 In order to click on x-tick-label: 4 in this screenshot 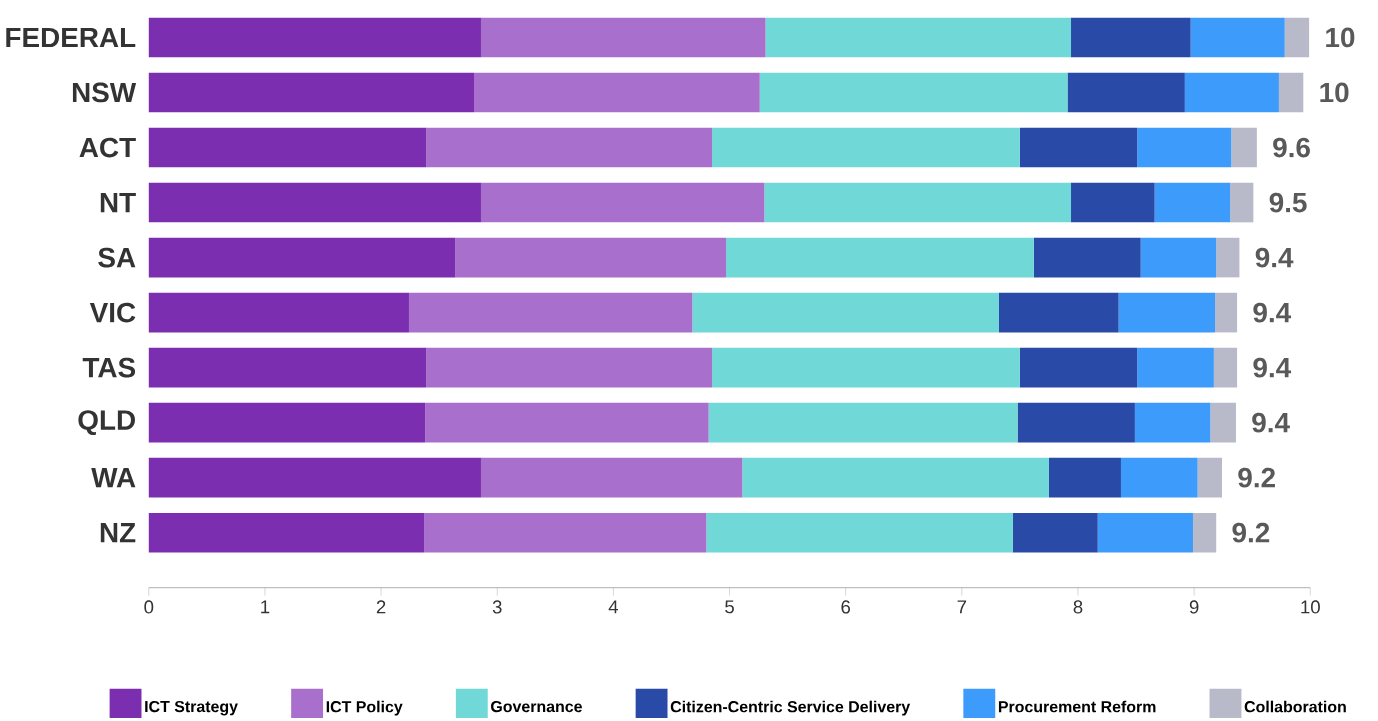, I will do `click(613, 607)`.